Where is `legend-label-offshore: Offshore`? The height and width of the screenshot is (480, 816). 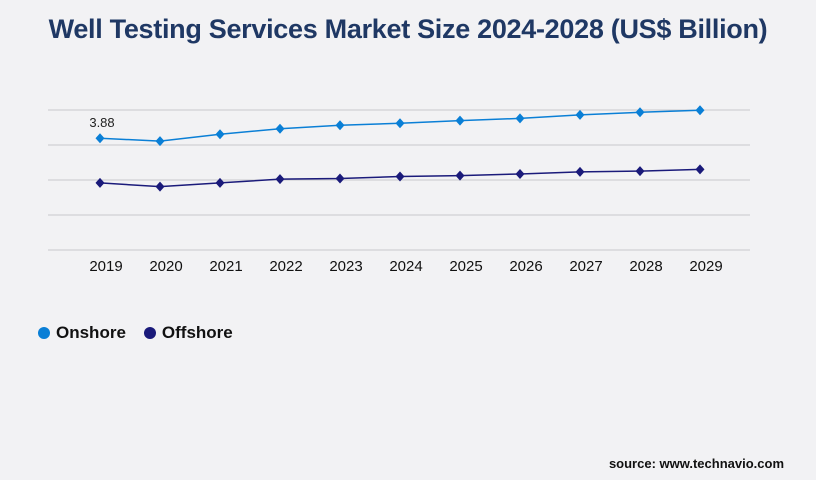
legend-label-offshore: Offshore is located at coordinates (197, 332).